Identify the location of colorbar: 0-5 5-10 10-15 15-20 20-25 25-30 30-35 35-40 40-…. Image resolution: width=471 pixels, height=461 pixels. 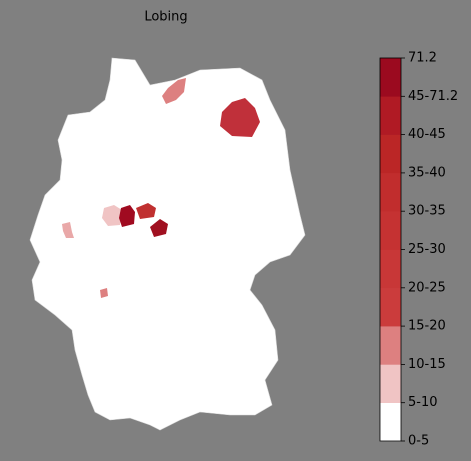
(418, 250).